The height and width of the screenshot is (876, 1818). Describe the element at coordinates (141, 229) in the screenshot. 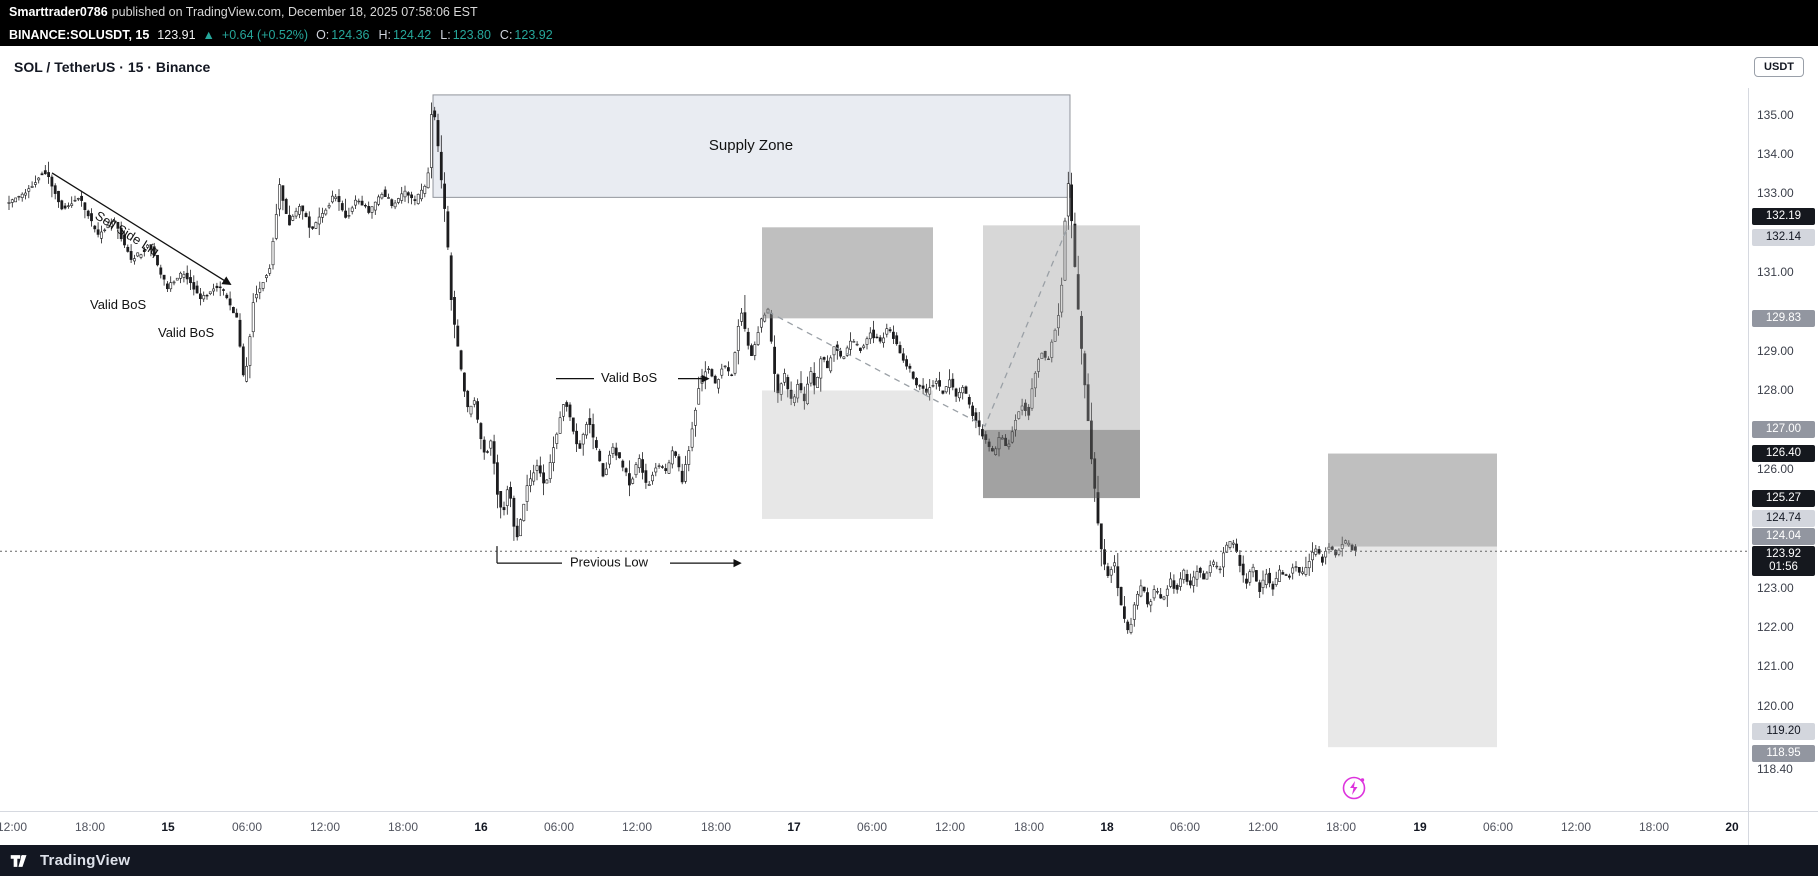

I see `sell-side-liq-line` at that location.